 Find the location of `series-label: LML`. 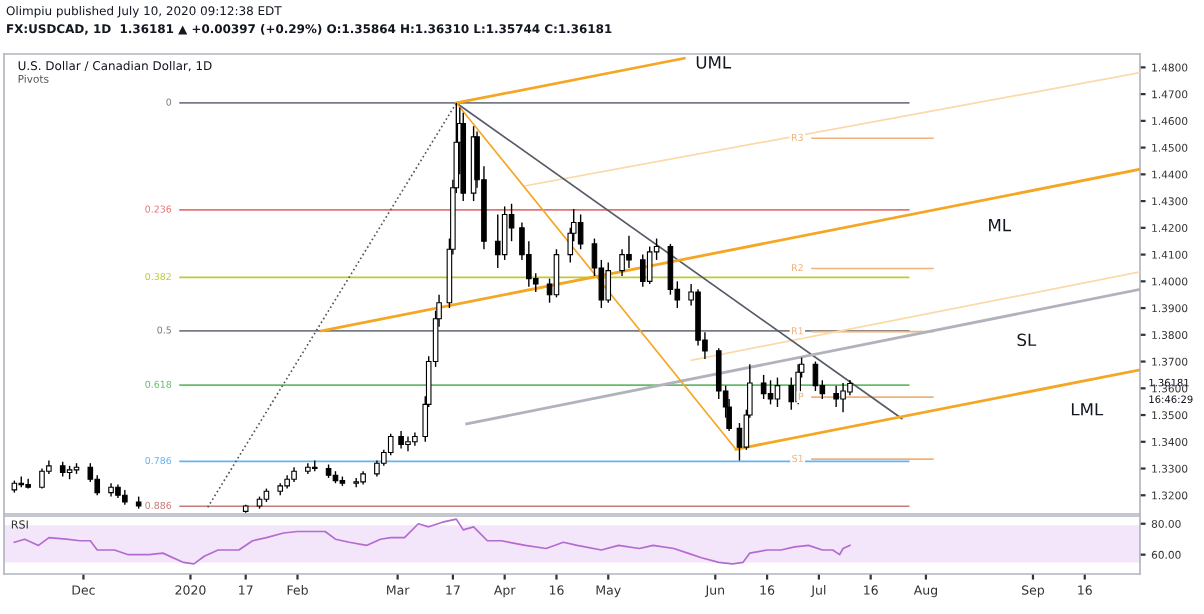

series-label: LML is located at coordinates (1087, 409).